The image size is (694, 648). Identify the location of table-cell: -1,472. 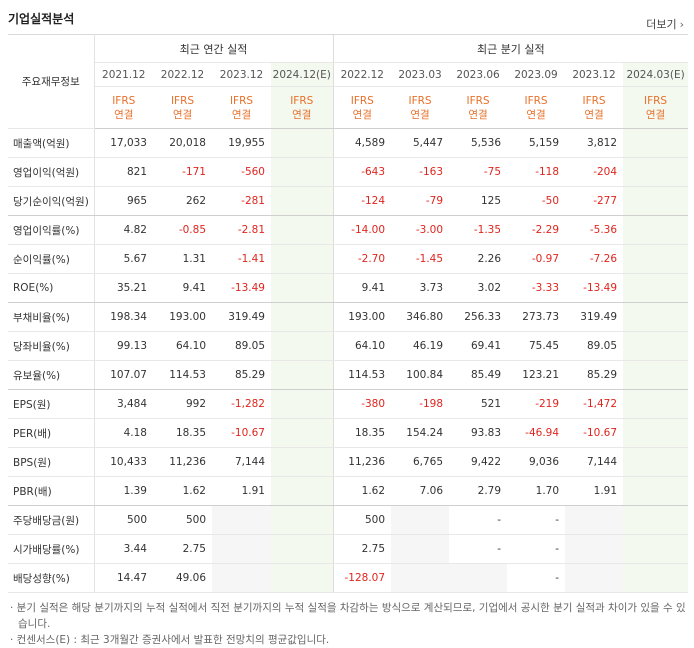
(594, 404).